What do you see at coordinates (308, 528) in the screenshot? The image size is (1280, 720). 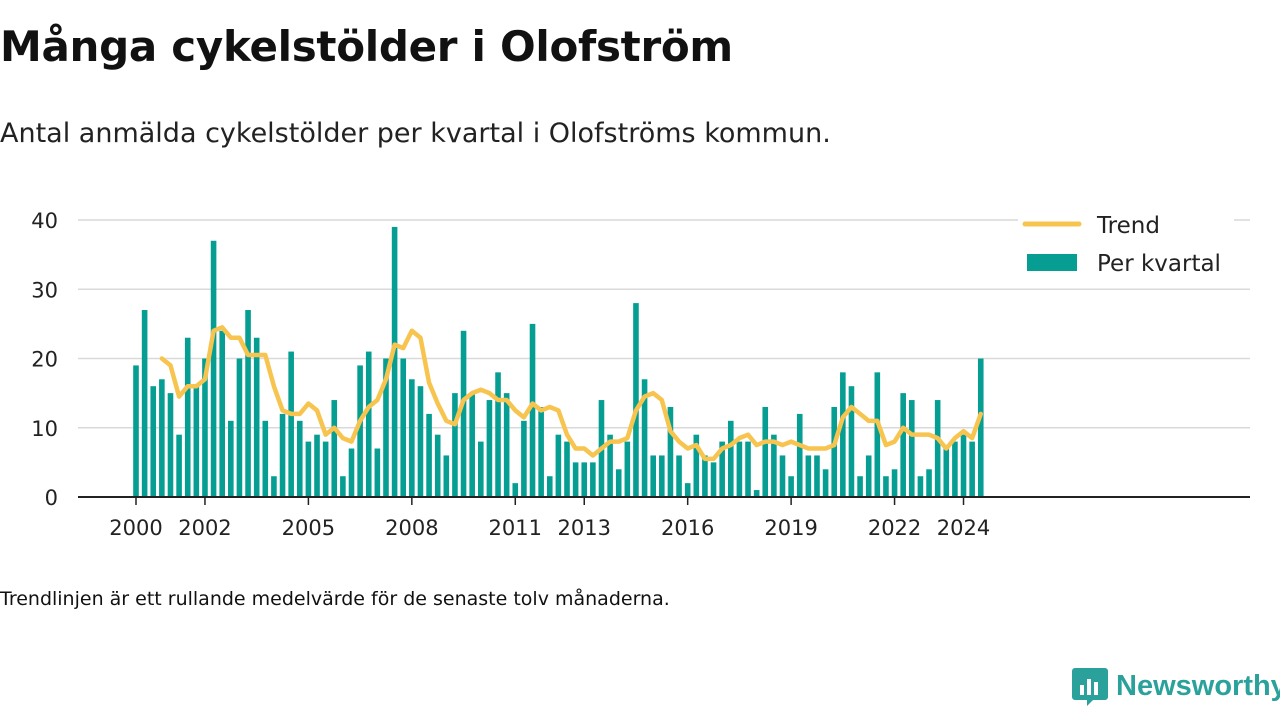 I see `x-tick-label: 2005` at bounding box center [308, 528].